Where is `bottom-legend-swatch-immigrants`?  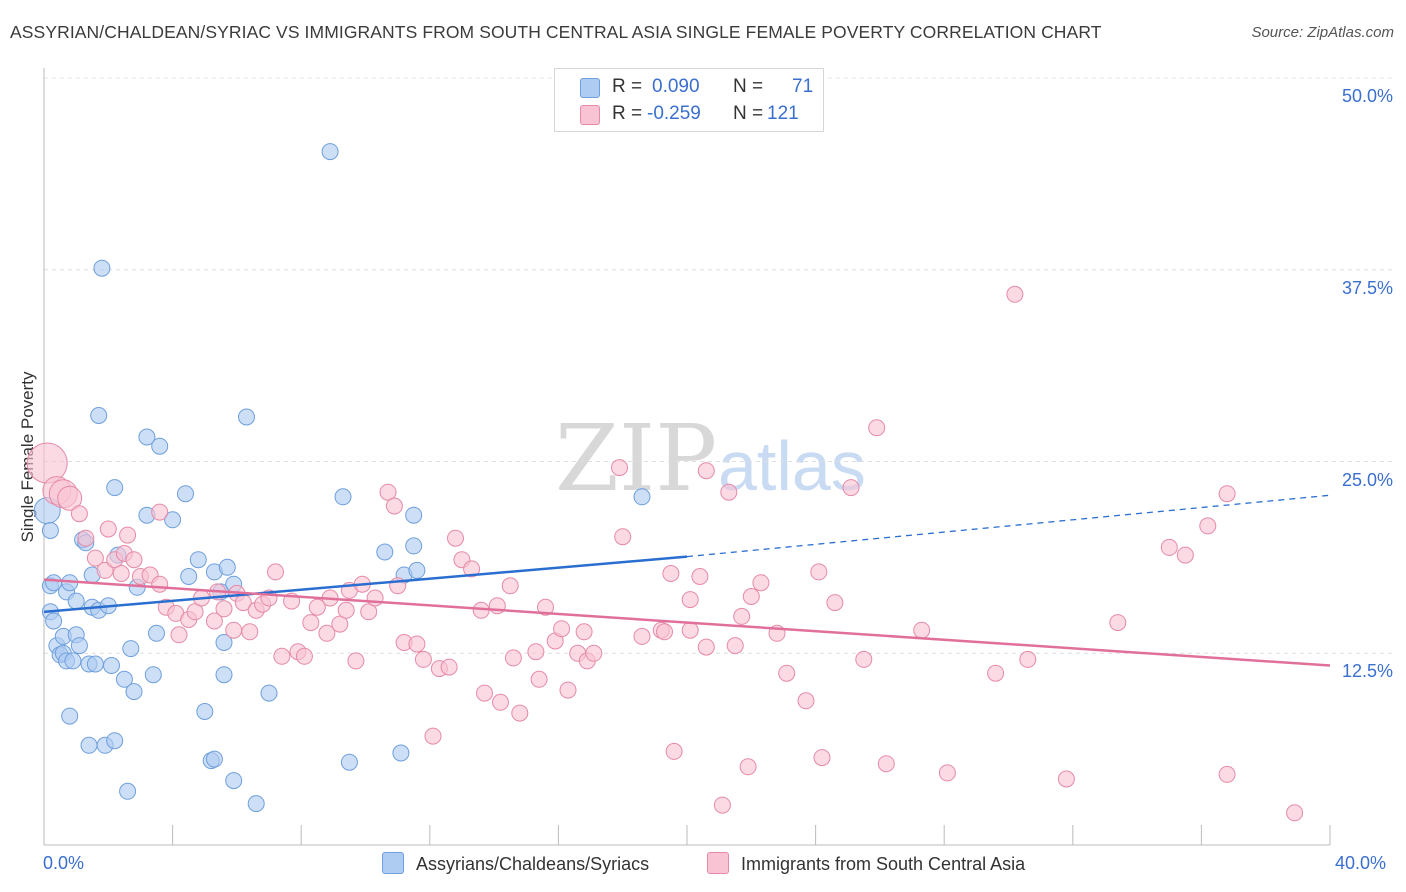
bottom-legend-swatch-immigrants is located at coordinates (718, 863).